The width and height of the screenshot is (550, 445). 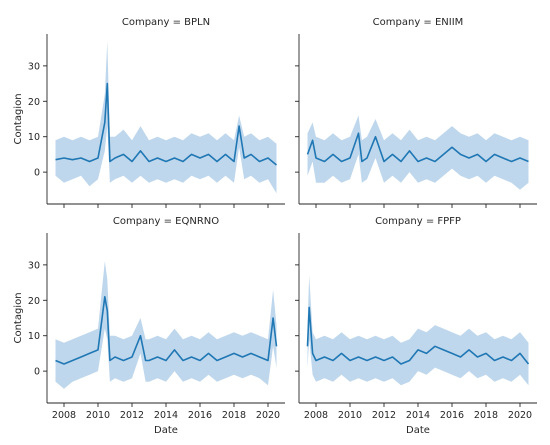 What do you see at coordinates (418, 22) in the screenshot?
I see `panel-title: Company = ENIIM` at bounding box center [418, 22].